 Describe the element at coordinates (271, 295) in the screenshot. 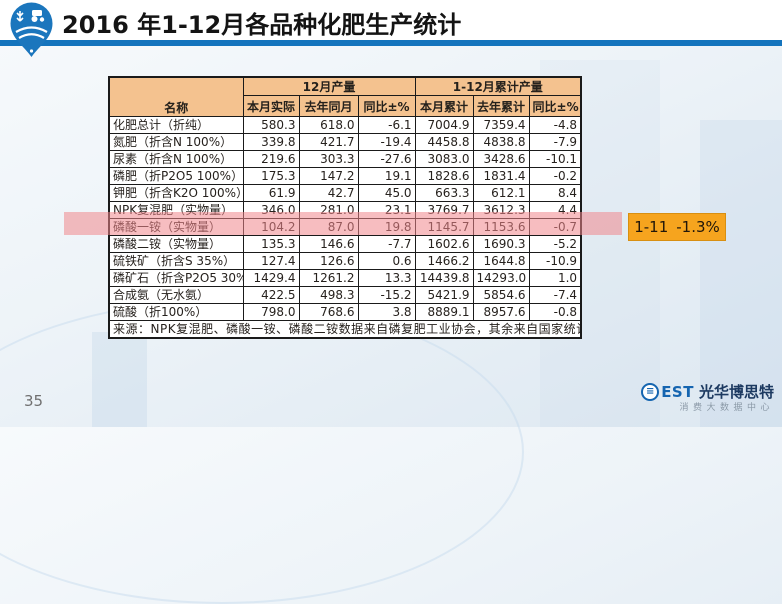

I see `cell-value: 422.5` at that location.